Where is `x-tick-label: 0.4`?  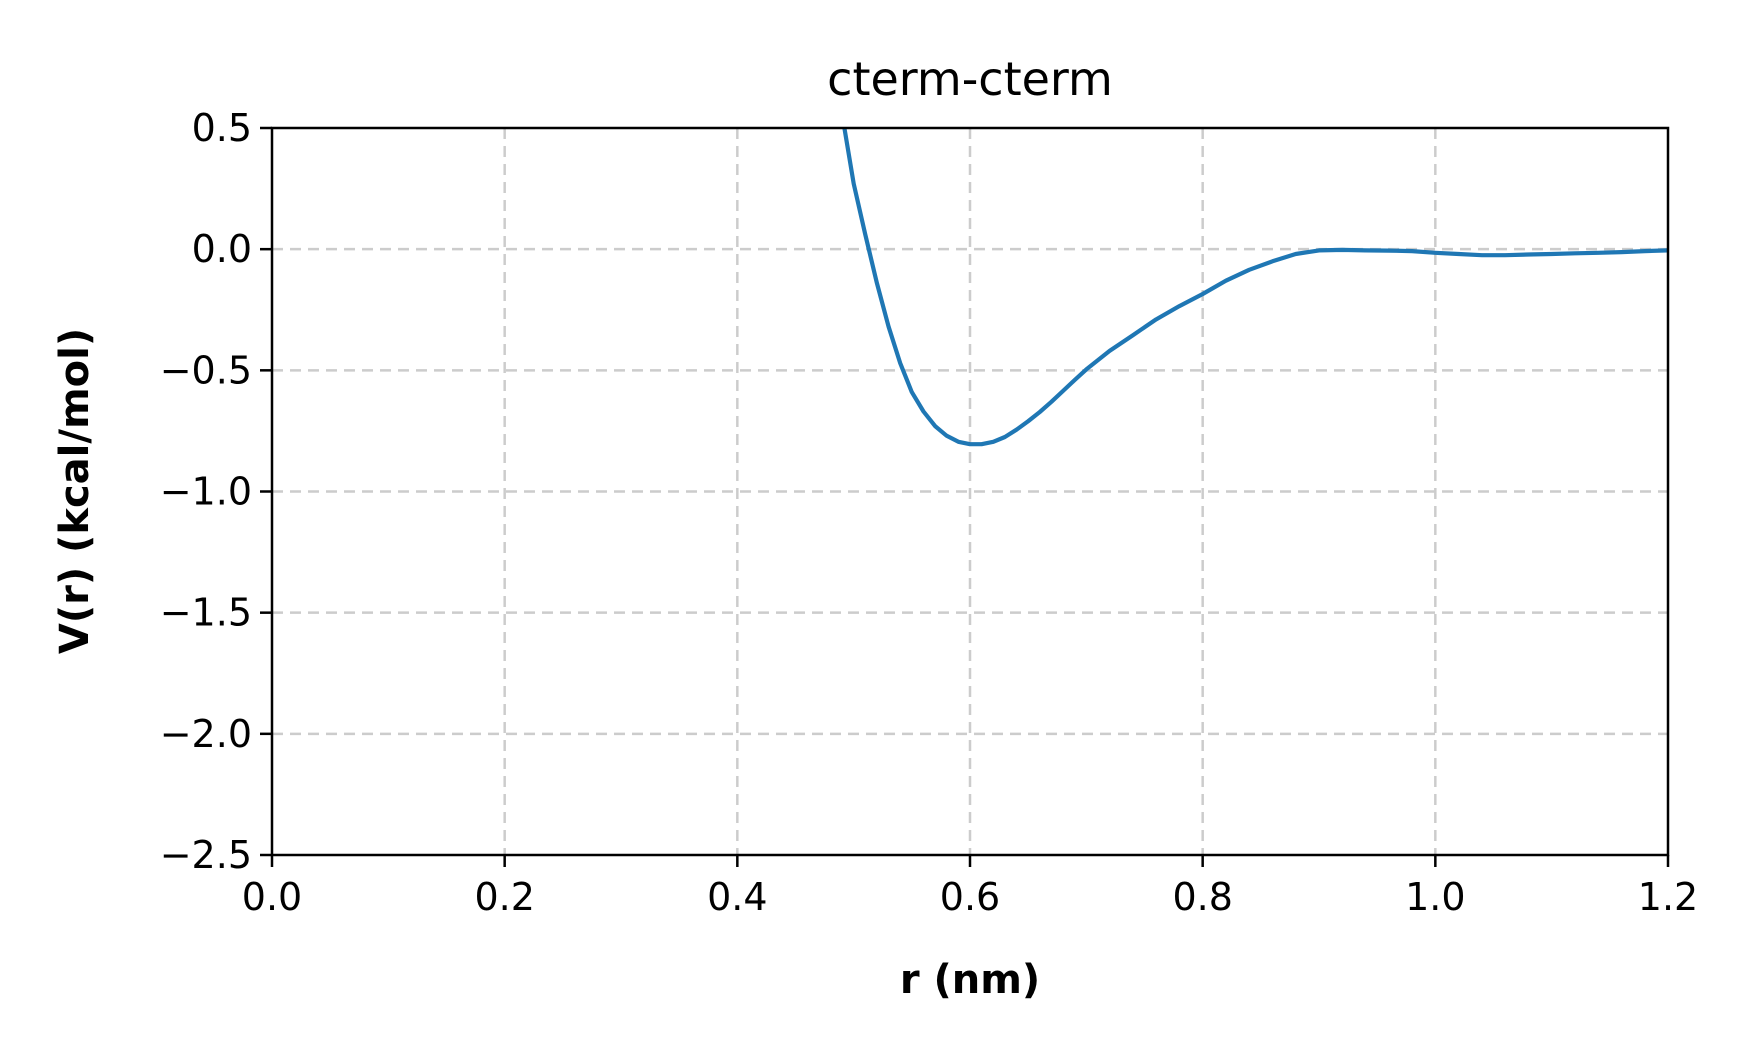
x-tick-label: 0.4 is located at coordinates (737, 897).